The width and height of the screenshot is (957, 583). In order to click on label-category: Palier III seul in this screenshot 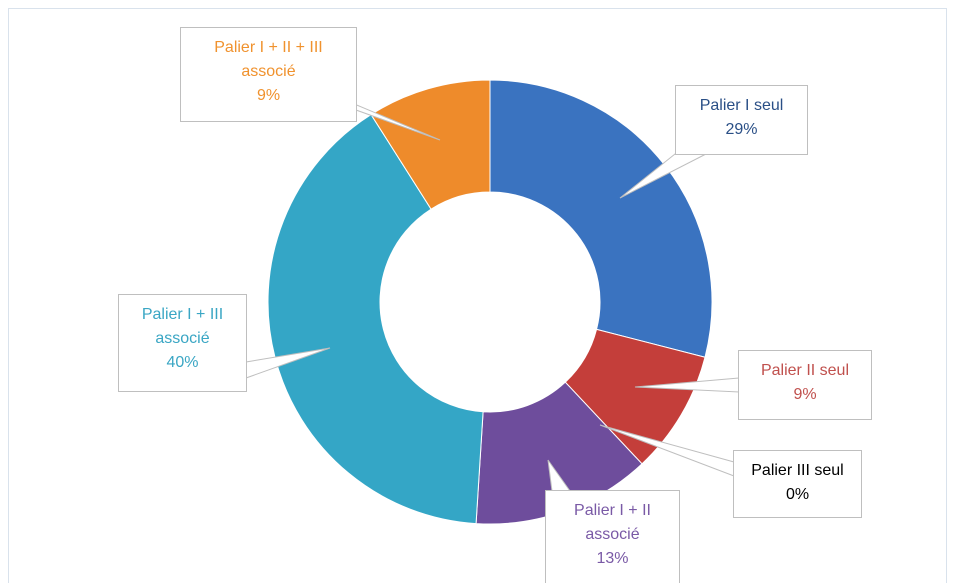, I will do `click(797, 470)`.